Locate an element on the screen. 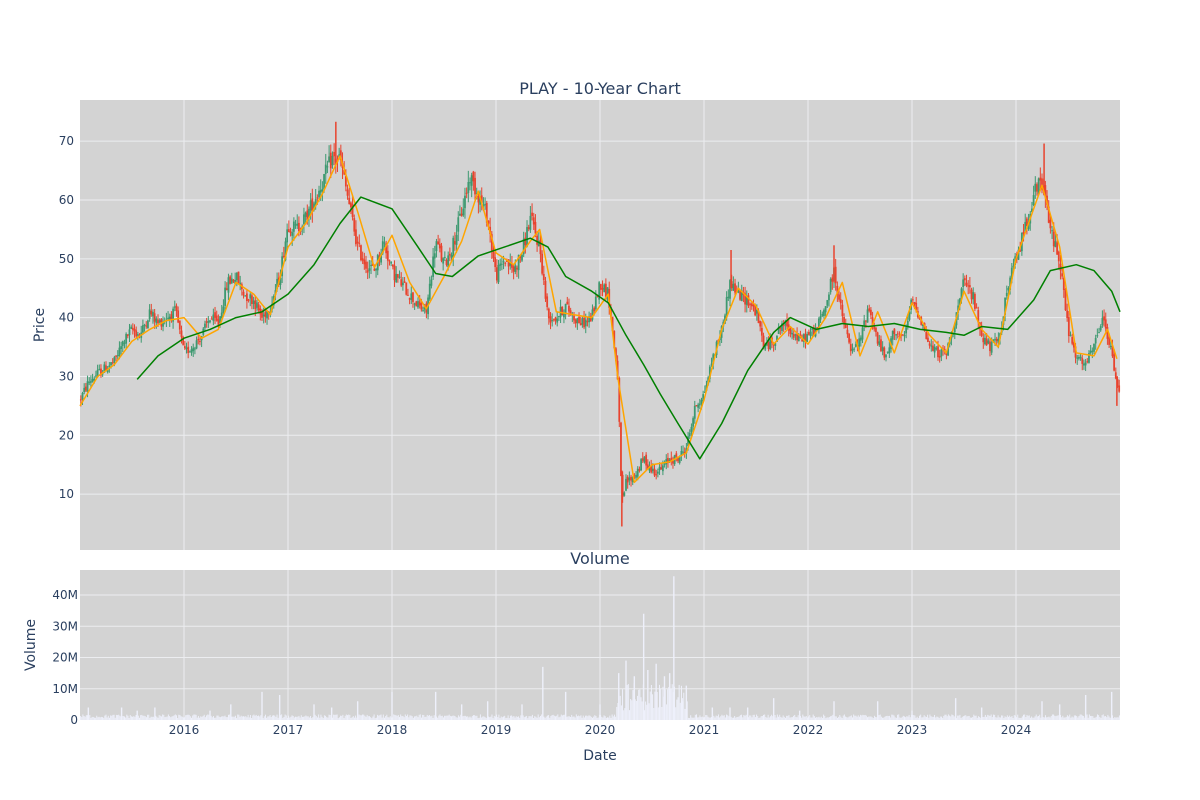 This screenshot has height=800, width=1200. price-y-tick-label: 20 is located at coordinates (66, 435).